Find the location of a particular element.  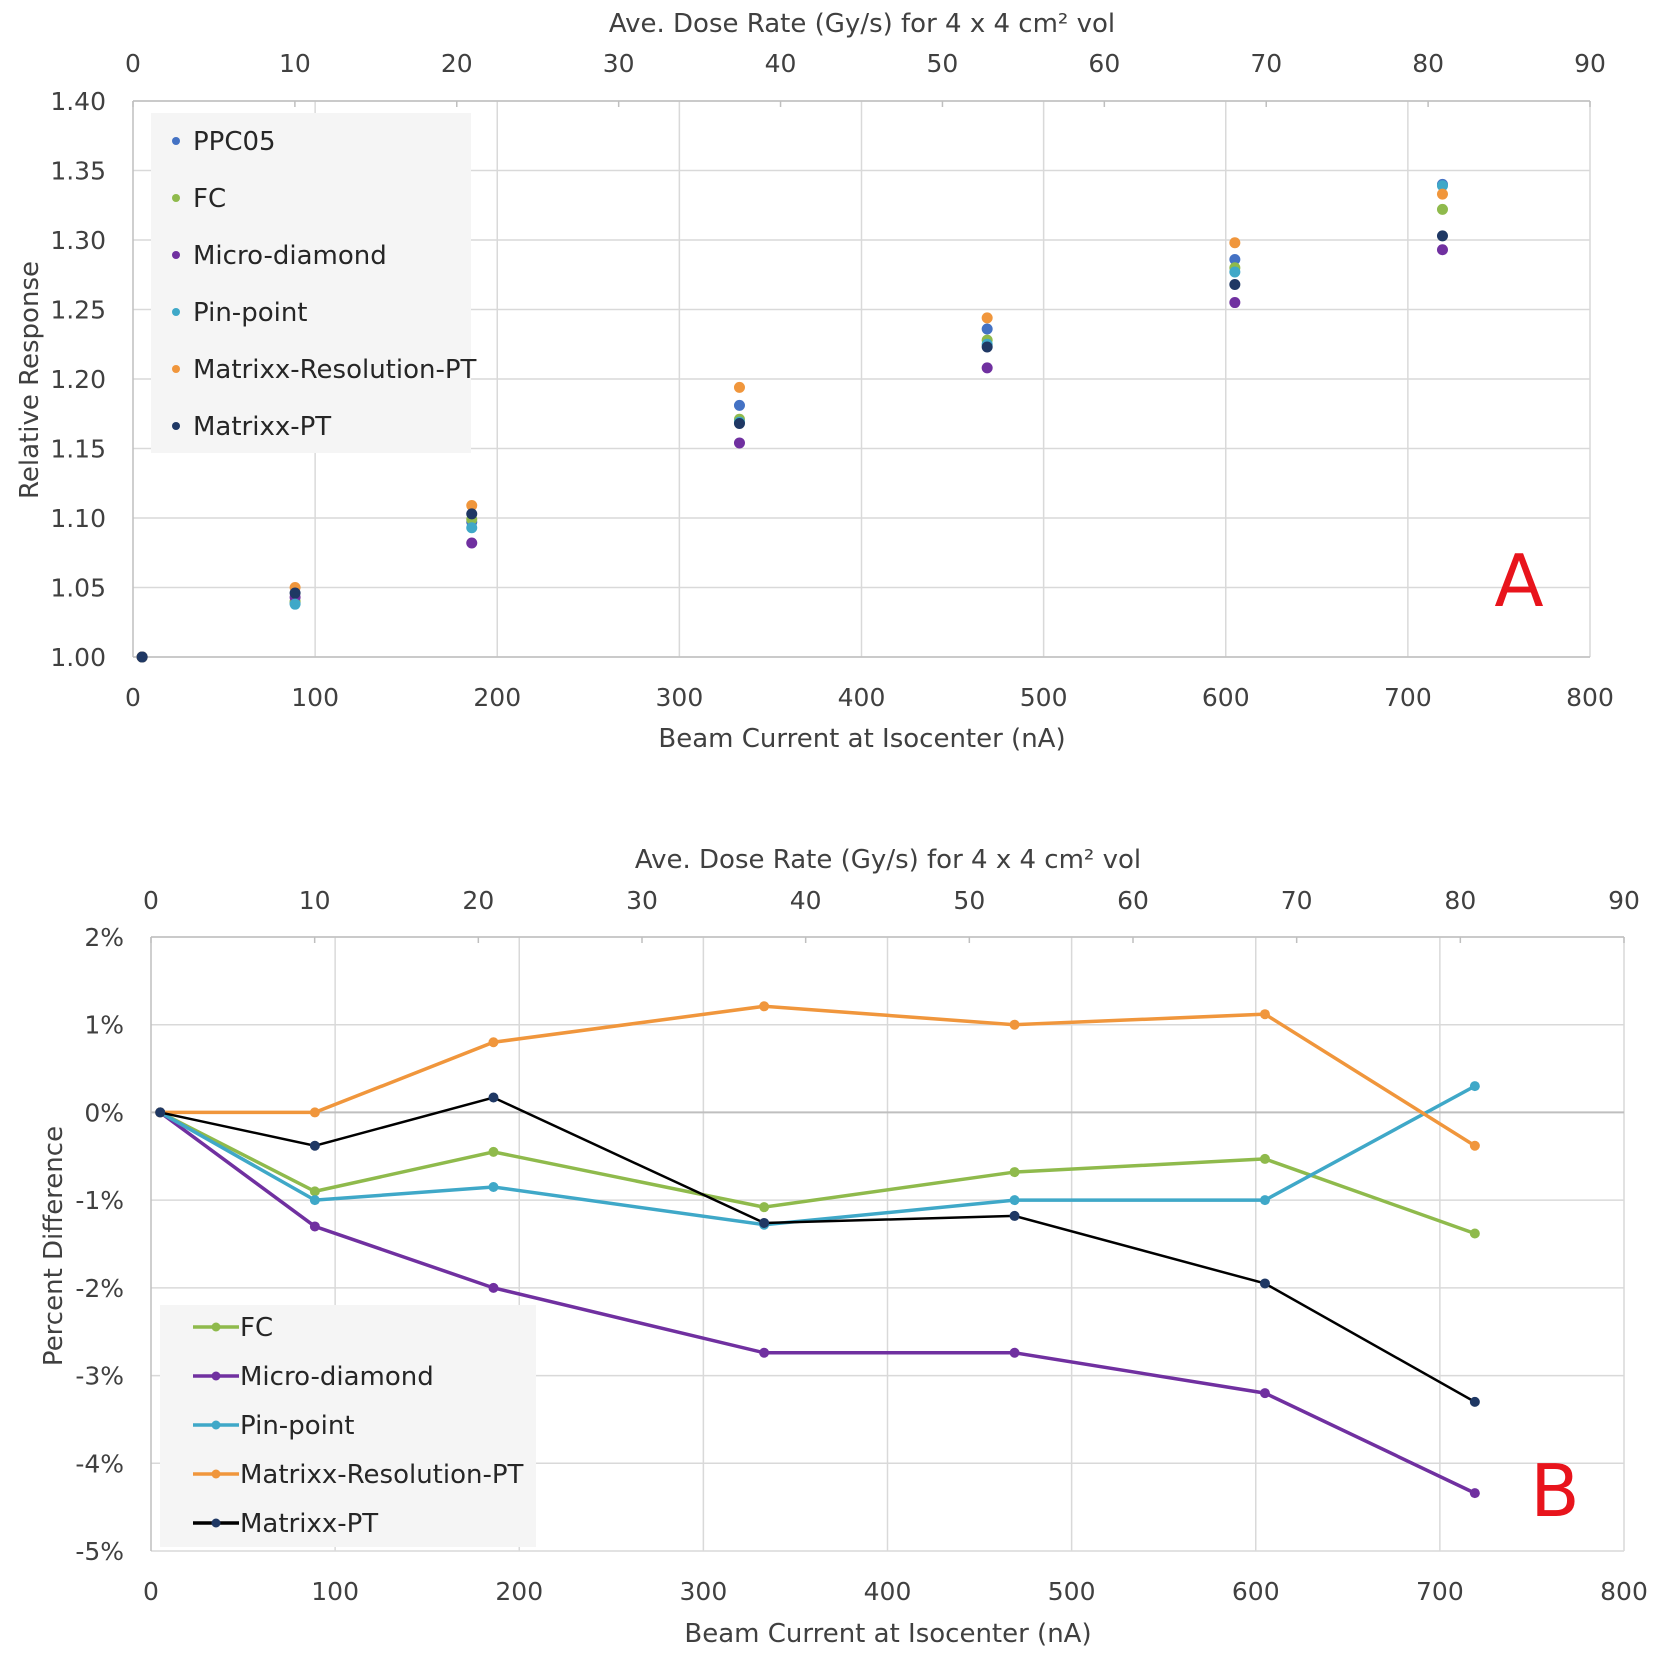

chart-b-panel-label: B is located at coordinates (1554, 1491).